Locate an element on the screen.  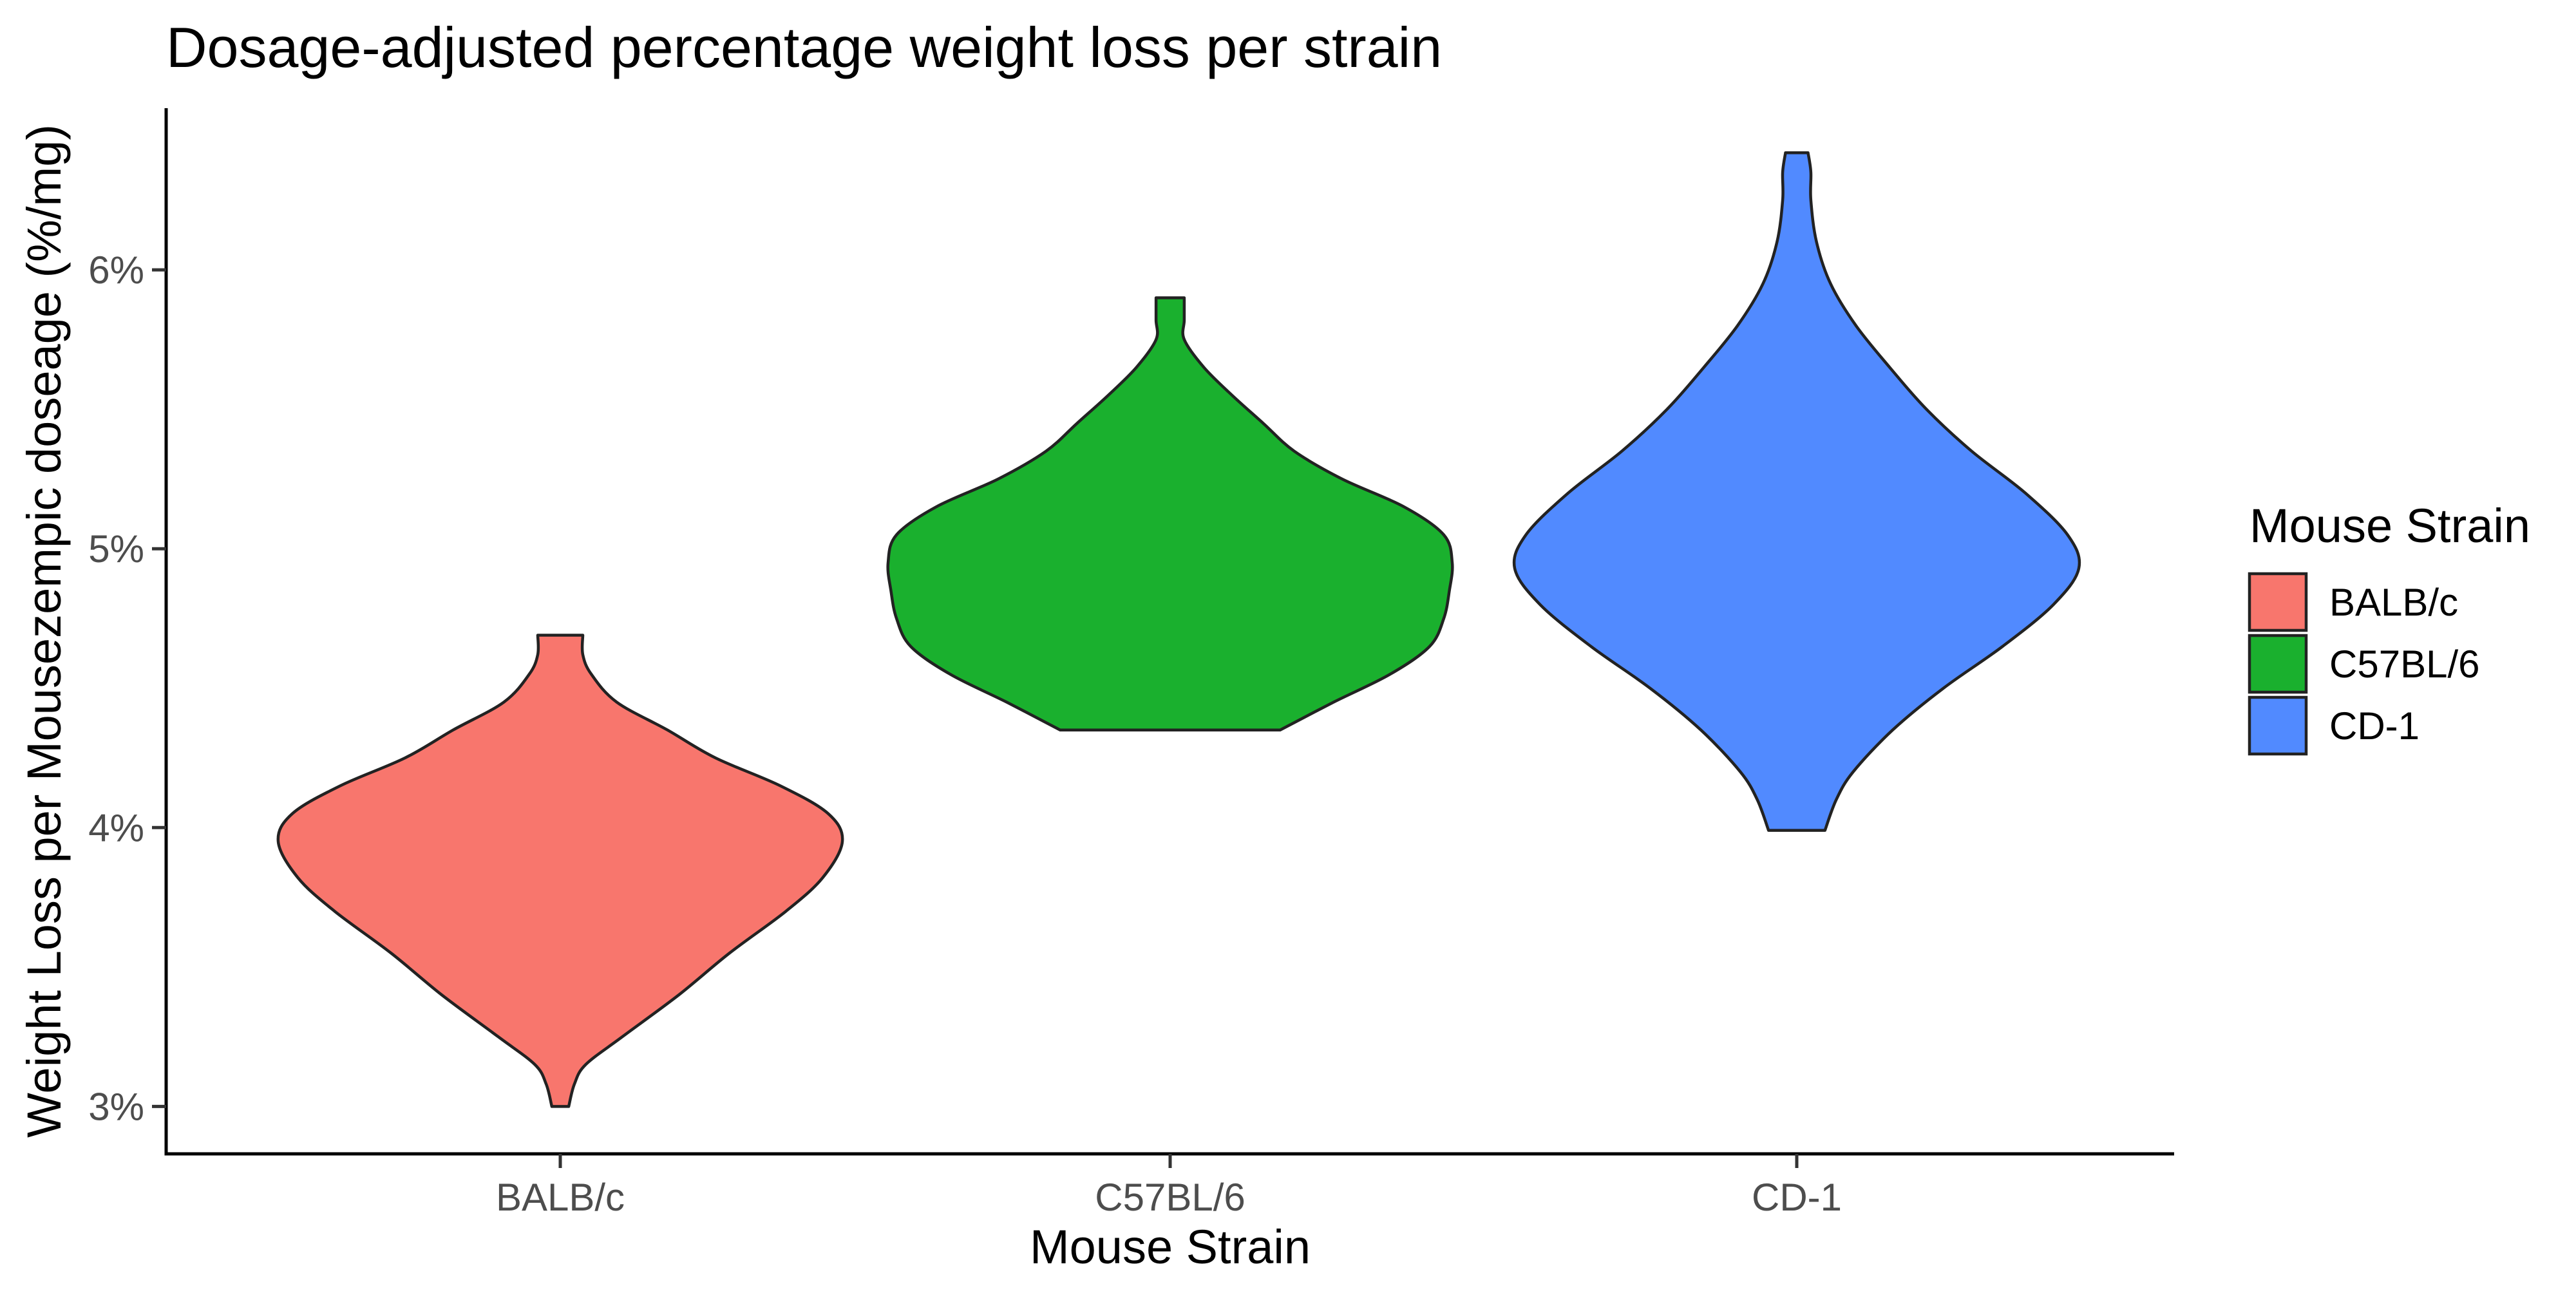
y-tick-label: 5% is located at coordinates (116, 548).